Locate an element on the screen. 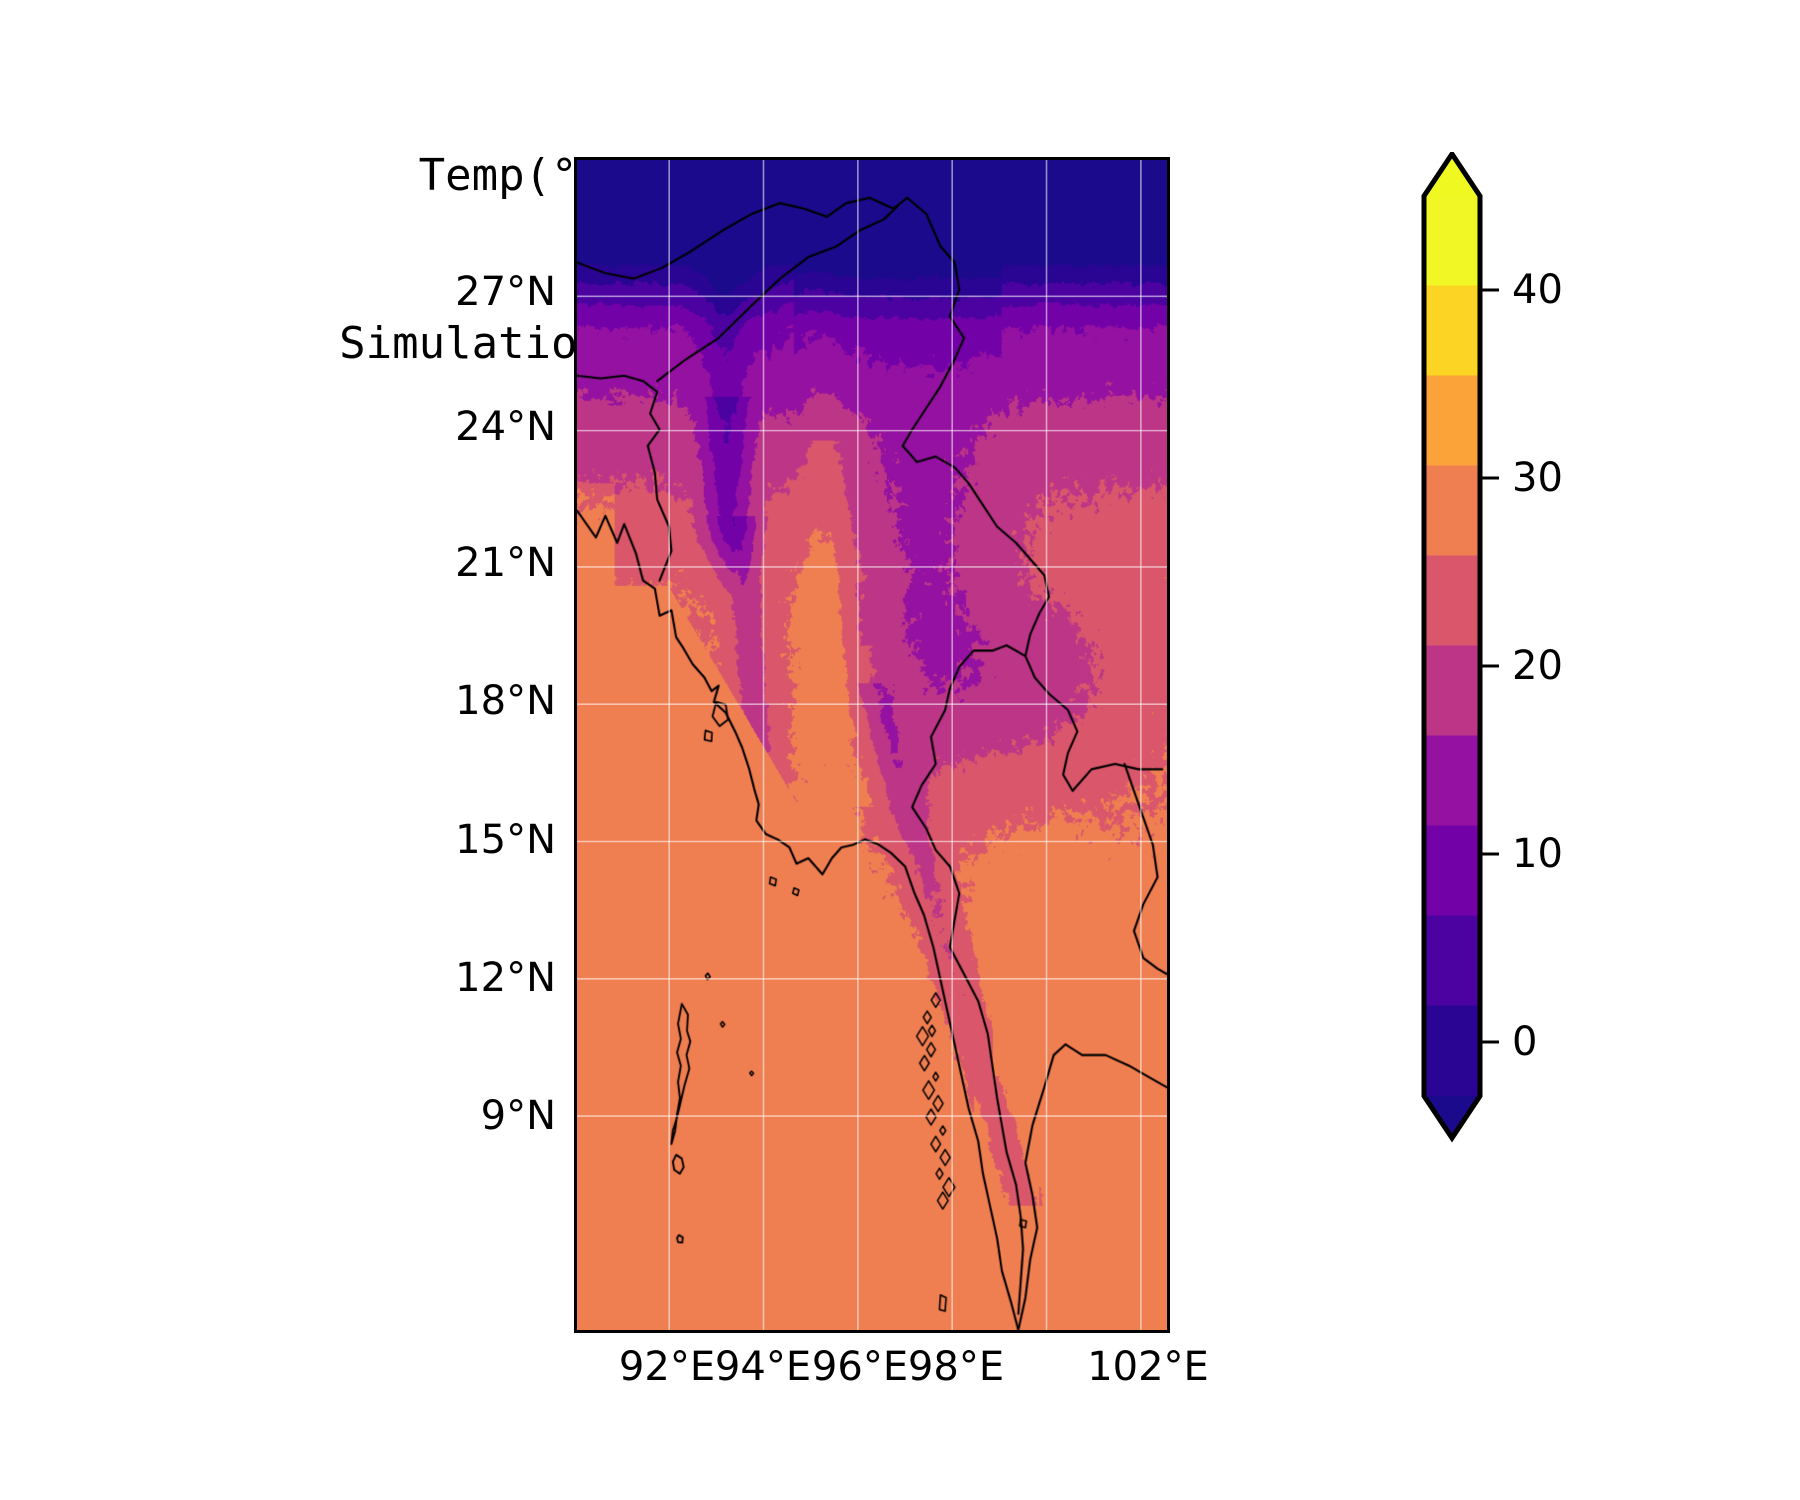 The width and height of the screenshot is (1800, 1500). y-tick-label: 18°N is located at coordinates (505, 701).